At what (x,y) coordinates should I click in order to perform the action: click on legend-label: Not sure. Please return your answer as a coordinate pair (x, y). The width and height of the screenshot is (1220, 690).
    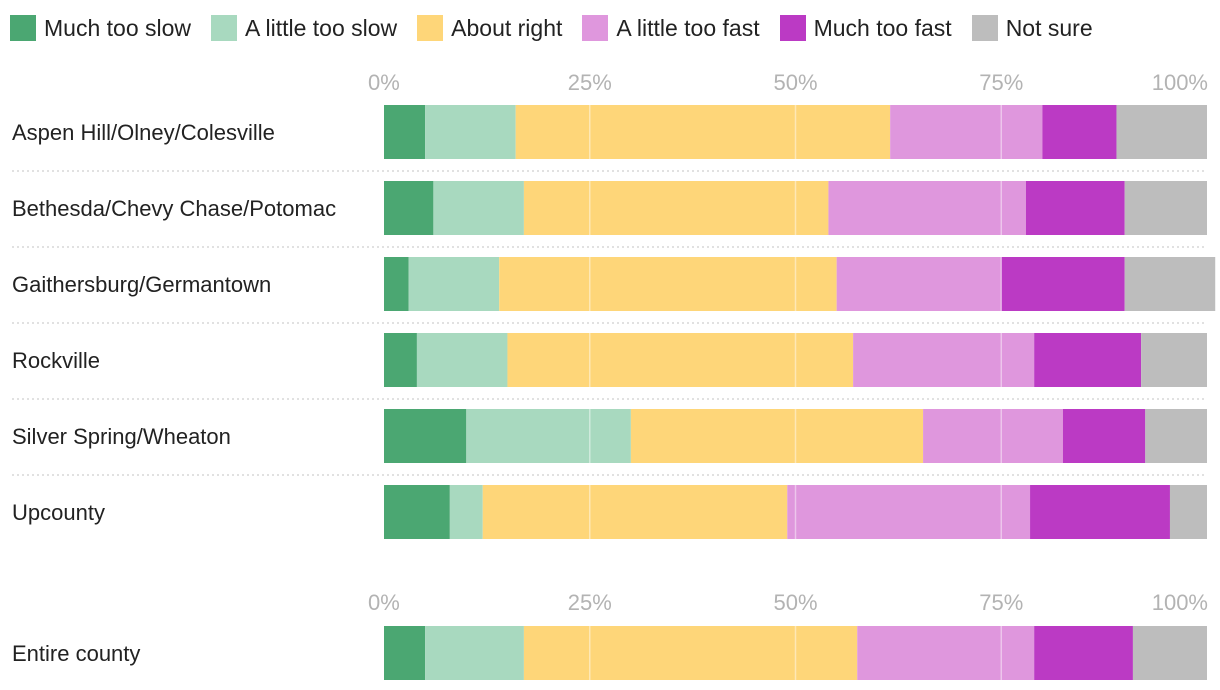
    Looking at the image, I should click on (1049, 27).